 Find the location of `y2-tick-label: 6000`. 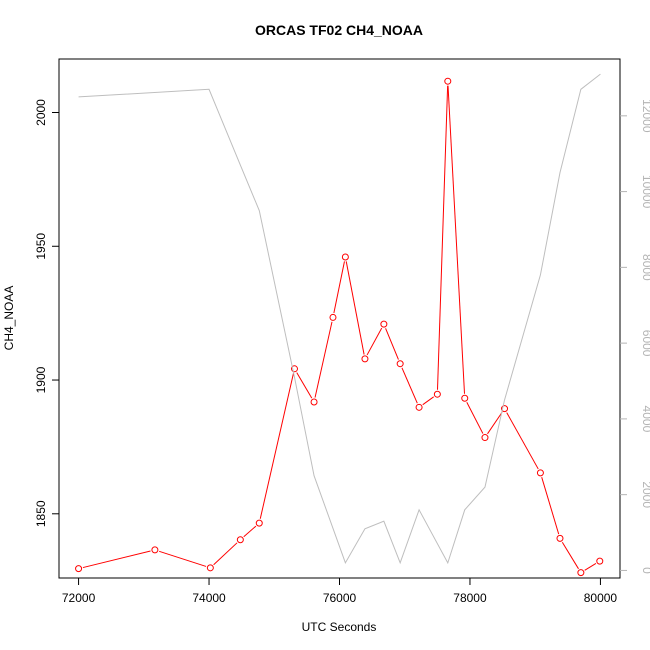

y2-tick-label: 6000 is located at coordinates (645, 343).